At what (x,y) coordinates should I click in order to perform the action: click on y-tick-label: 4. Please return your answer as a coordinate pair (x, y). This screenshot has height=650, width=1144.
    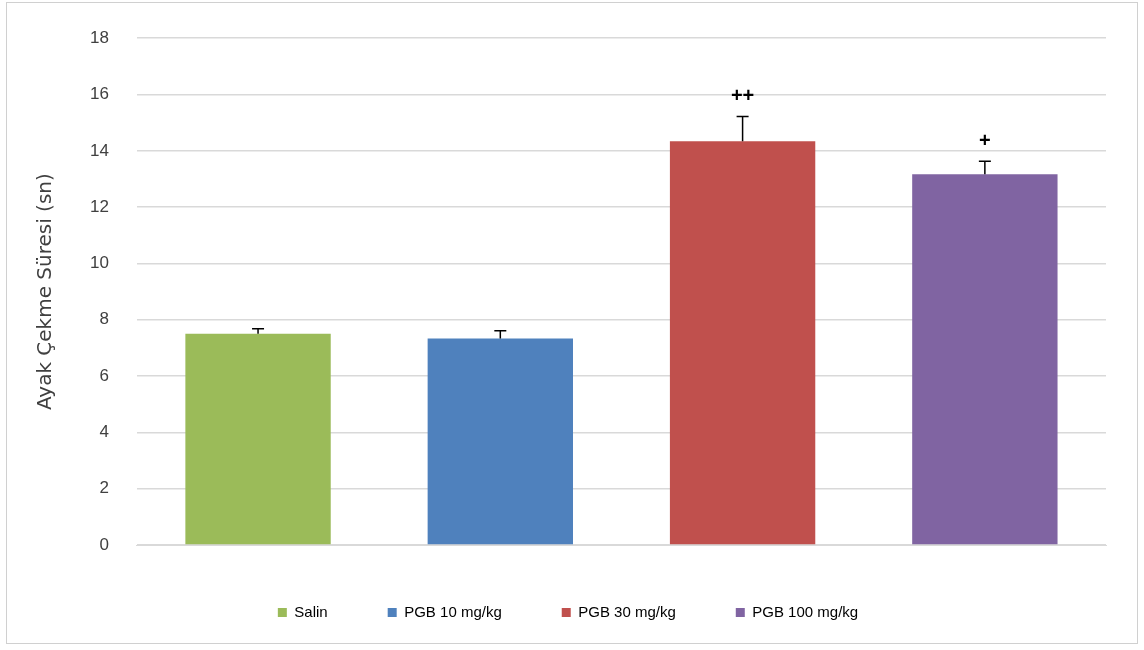
    Looking at the image, I should click on (104, 432).